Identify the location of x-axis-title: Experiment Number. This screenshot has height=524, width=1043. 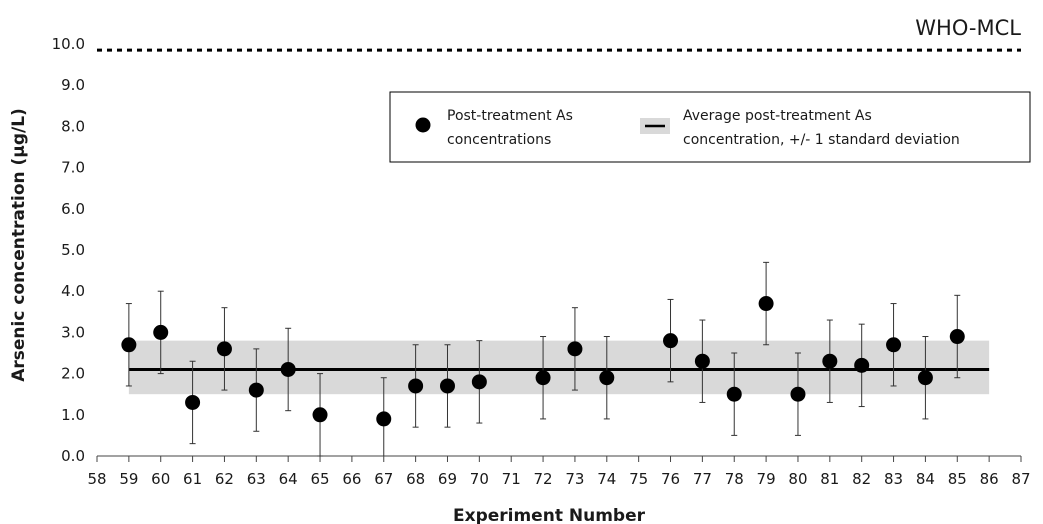
(549, 515).